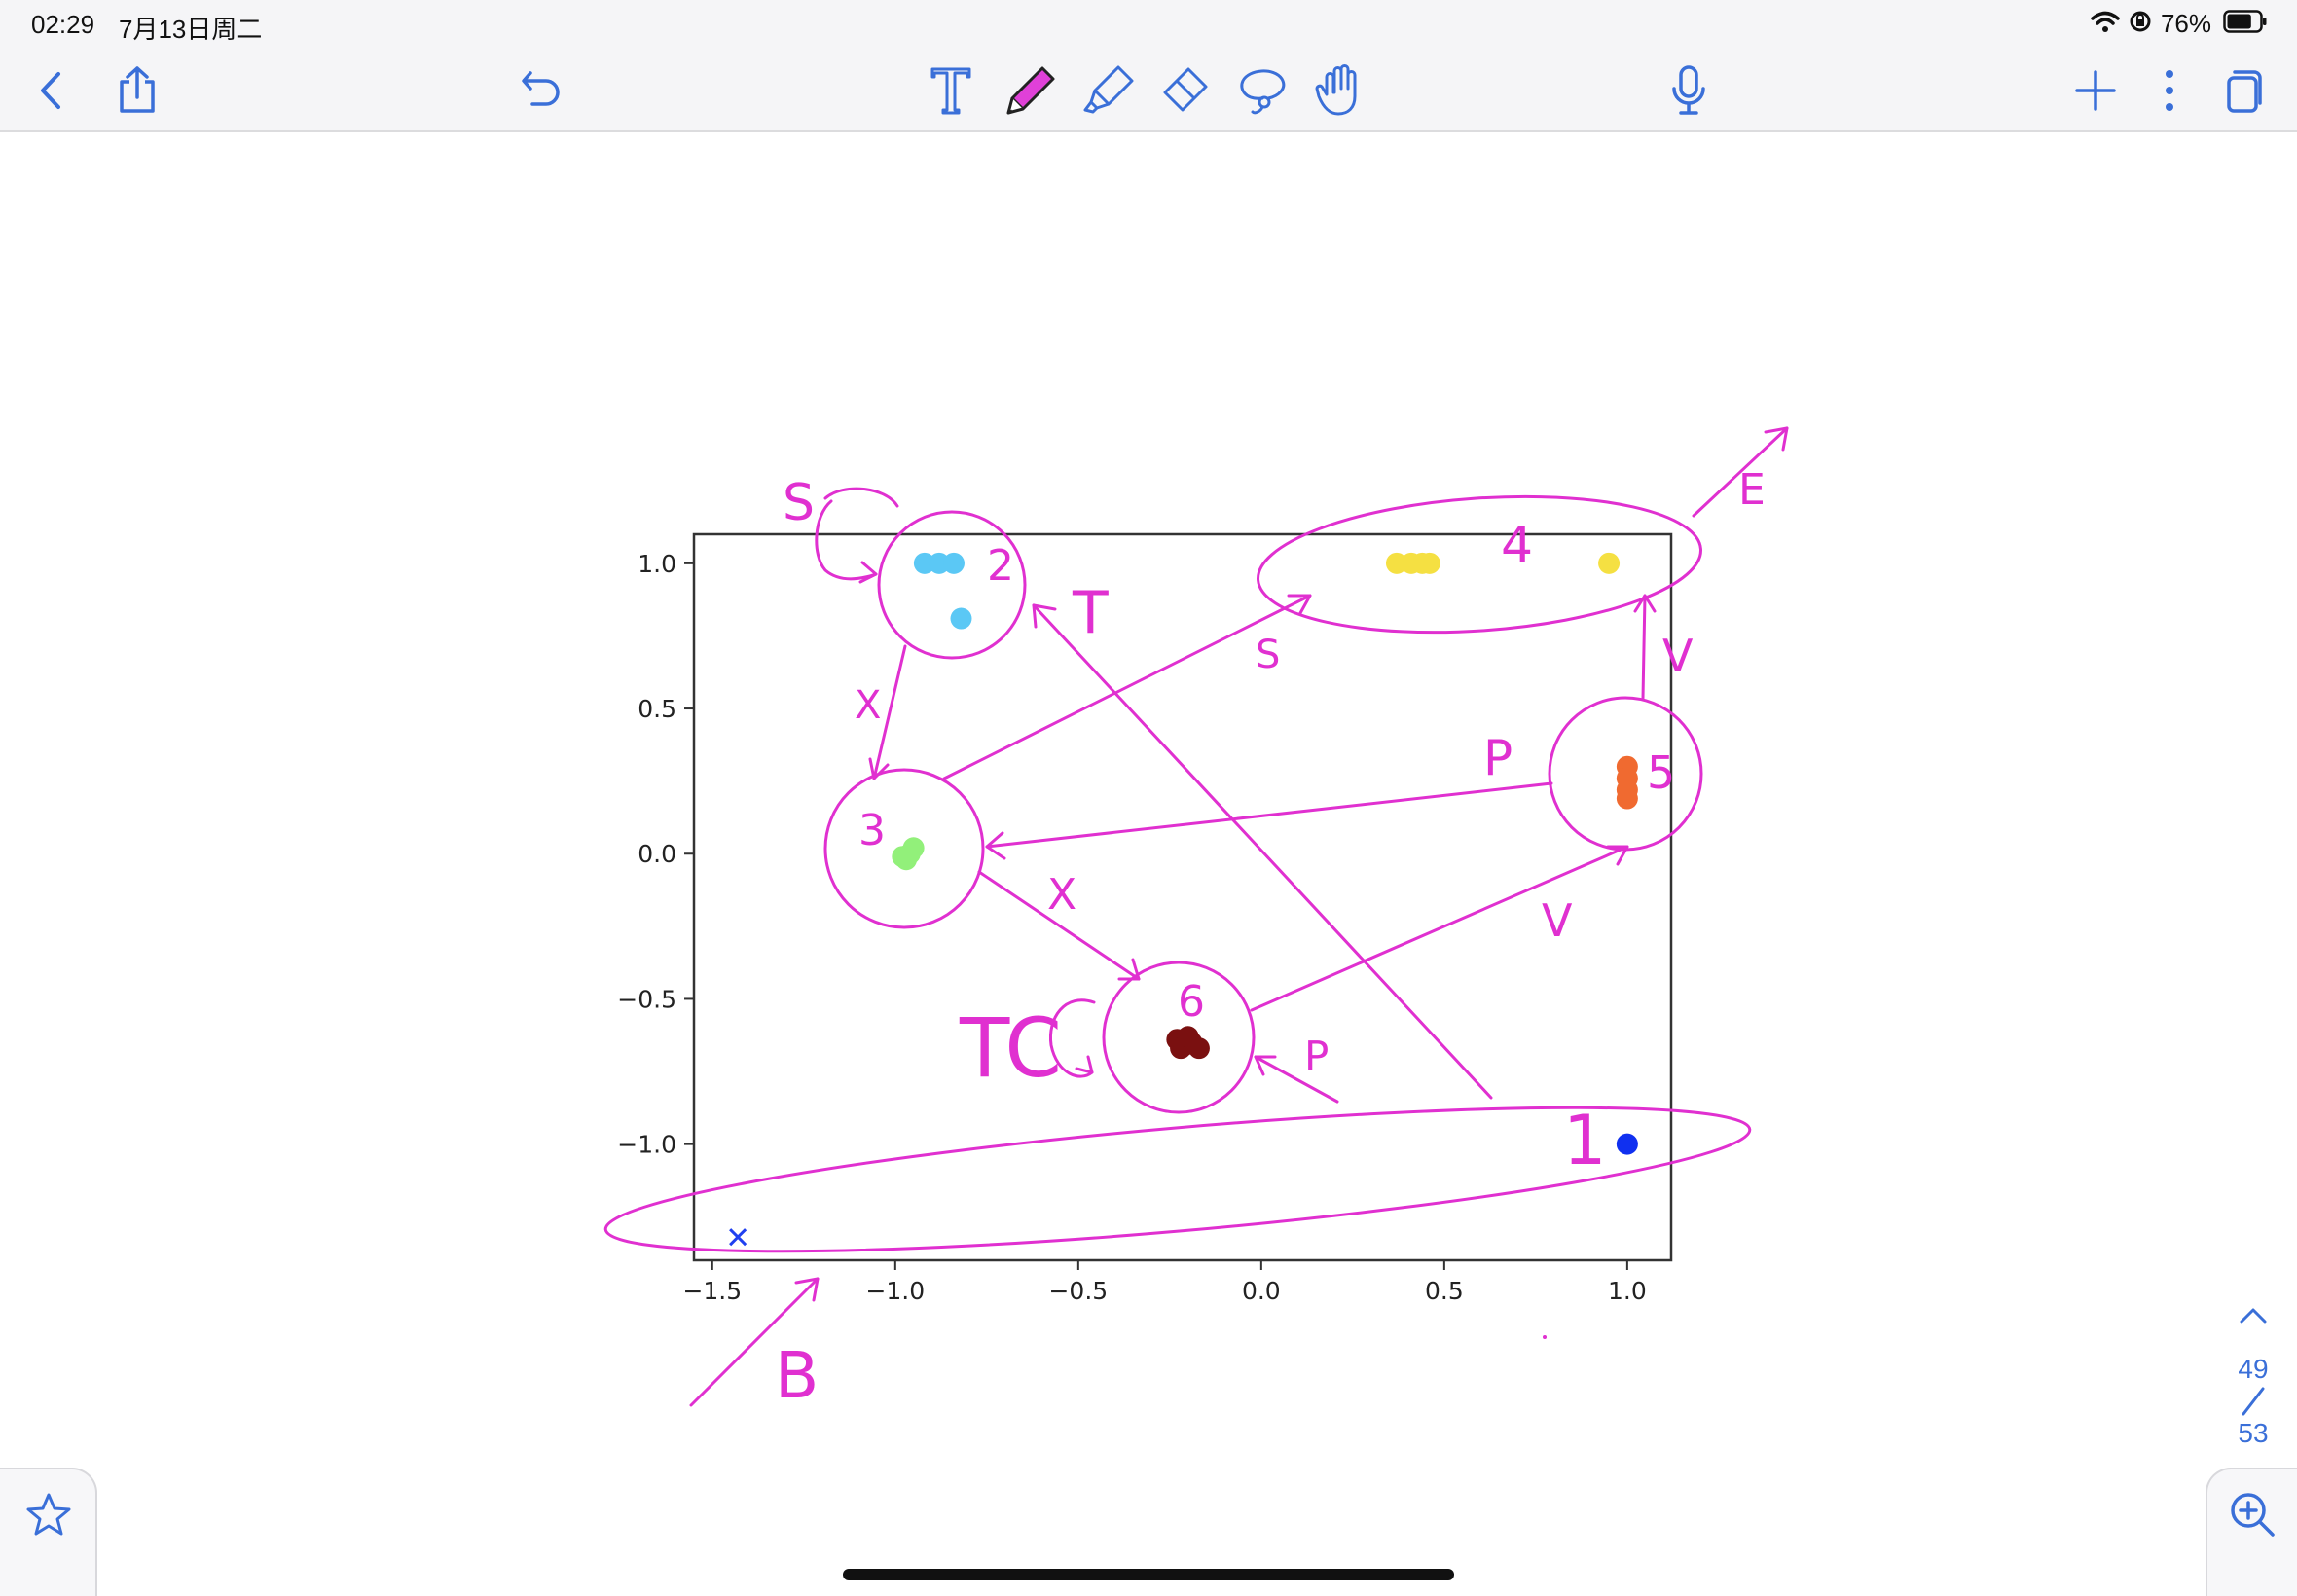 The height and width of the screenshot is (1596, 2297). What do you see at coordinates (52, 90) in the screenshot?
I see `back-icon` at bounding box center [52, 90].